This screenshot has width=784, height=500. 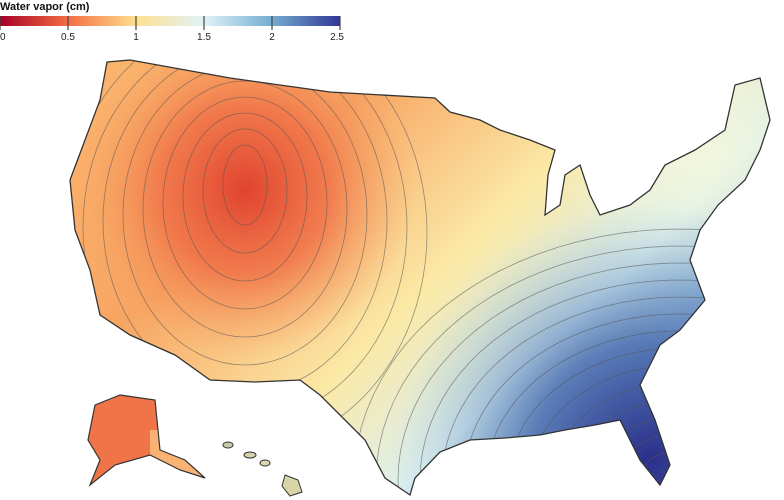 What do you see at coordinates (45, 7) in the screenshot?
I see `legend-title: Water vapor (cm)` at bounding box center [45, 7].